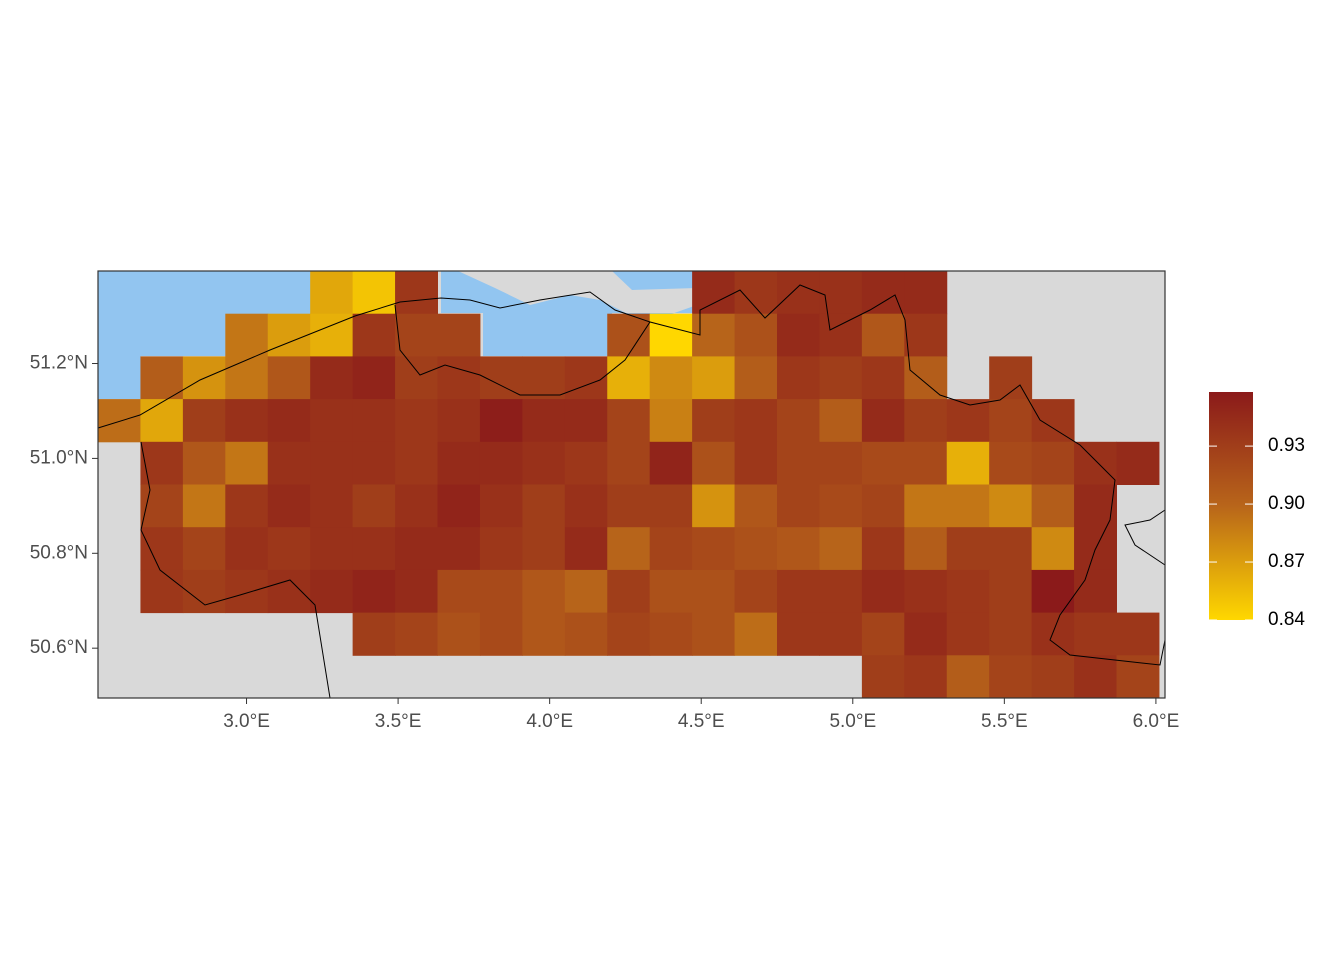 This screenshot has height=960, width=1344. What do you see at coordinates (59, 647) in the screenshot?
I see `y-tick-label: 50.6°N` at bounding box center [59, 647].